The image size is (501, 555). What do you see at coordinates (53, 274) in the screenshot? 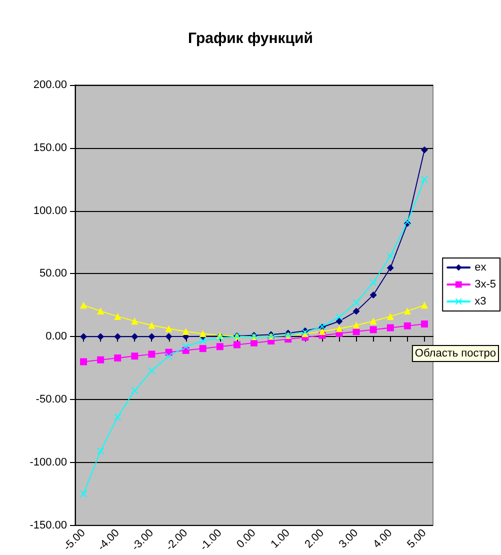
I see `y-tick-label: 50.00` at bounding box center [53, 274].